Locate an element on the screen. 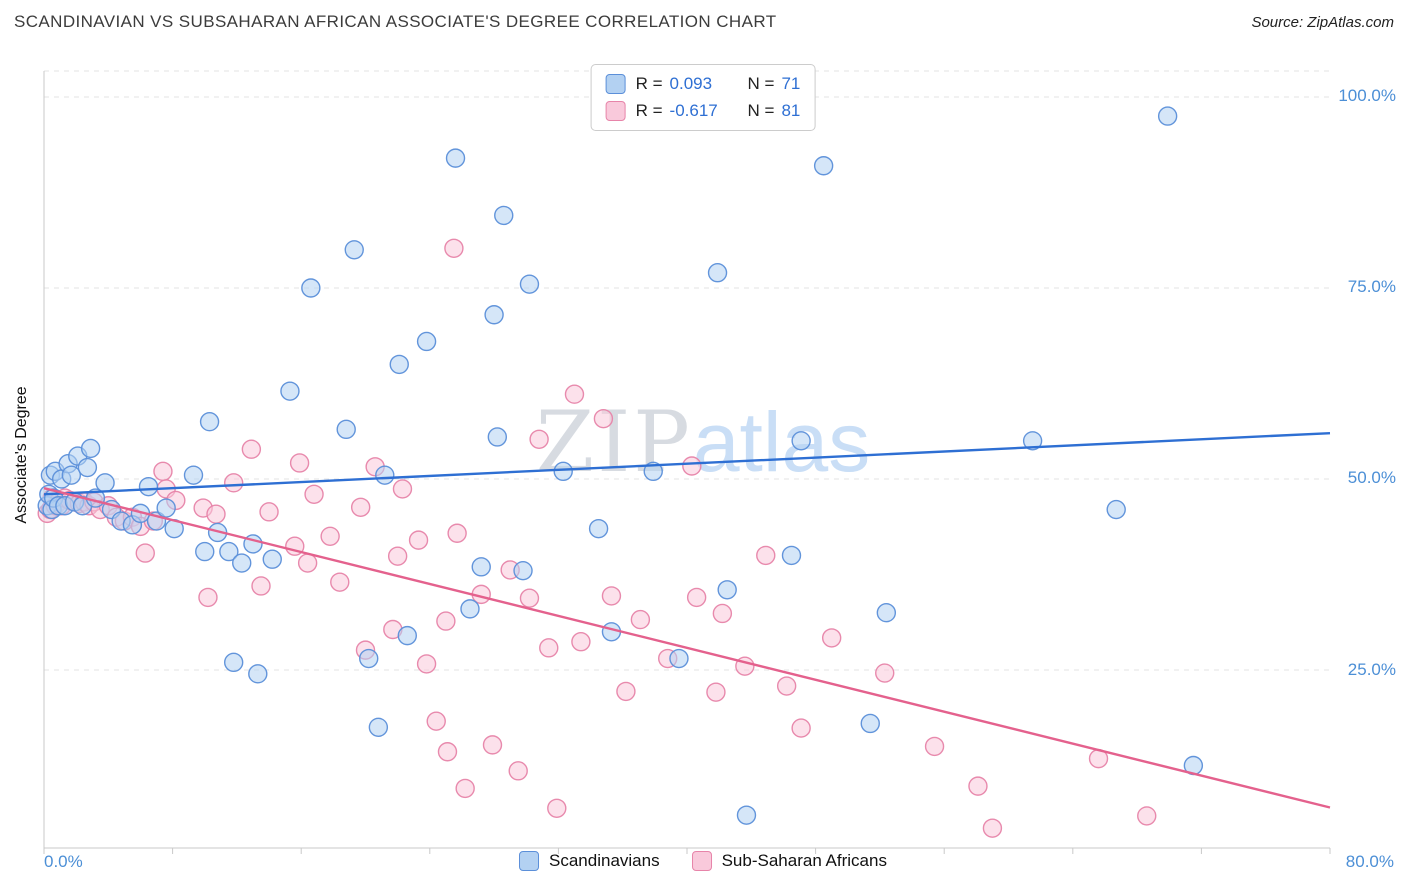 This screenshot has height=892, width=1406. y-tick-label-75: 75.0% is located at coordinates (1371, 286).